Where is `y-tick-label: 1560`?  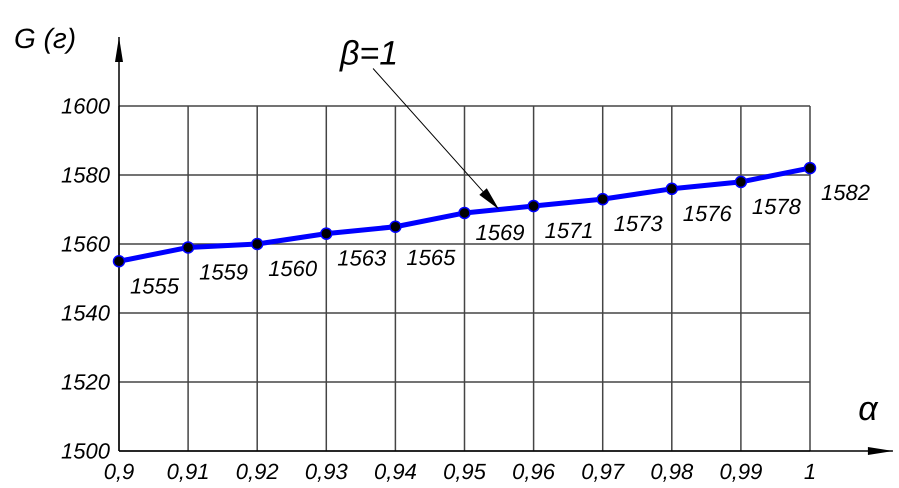 y-tick-label: 1560 is located at coordinates (86, 244).